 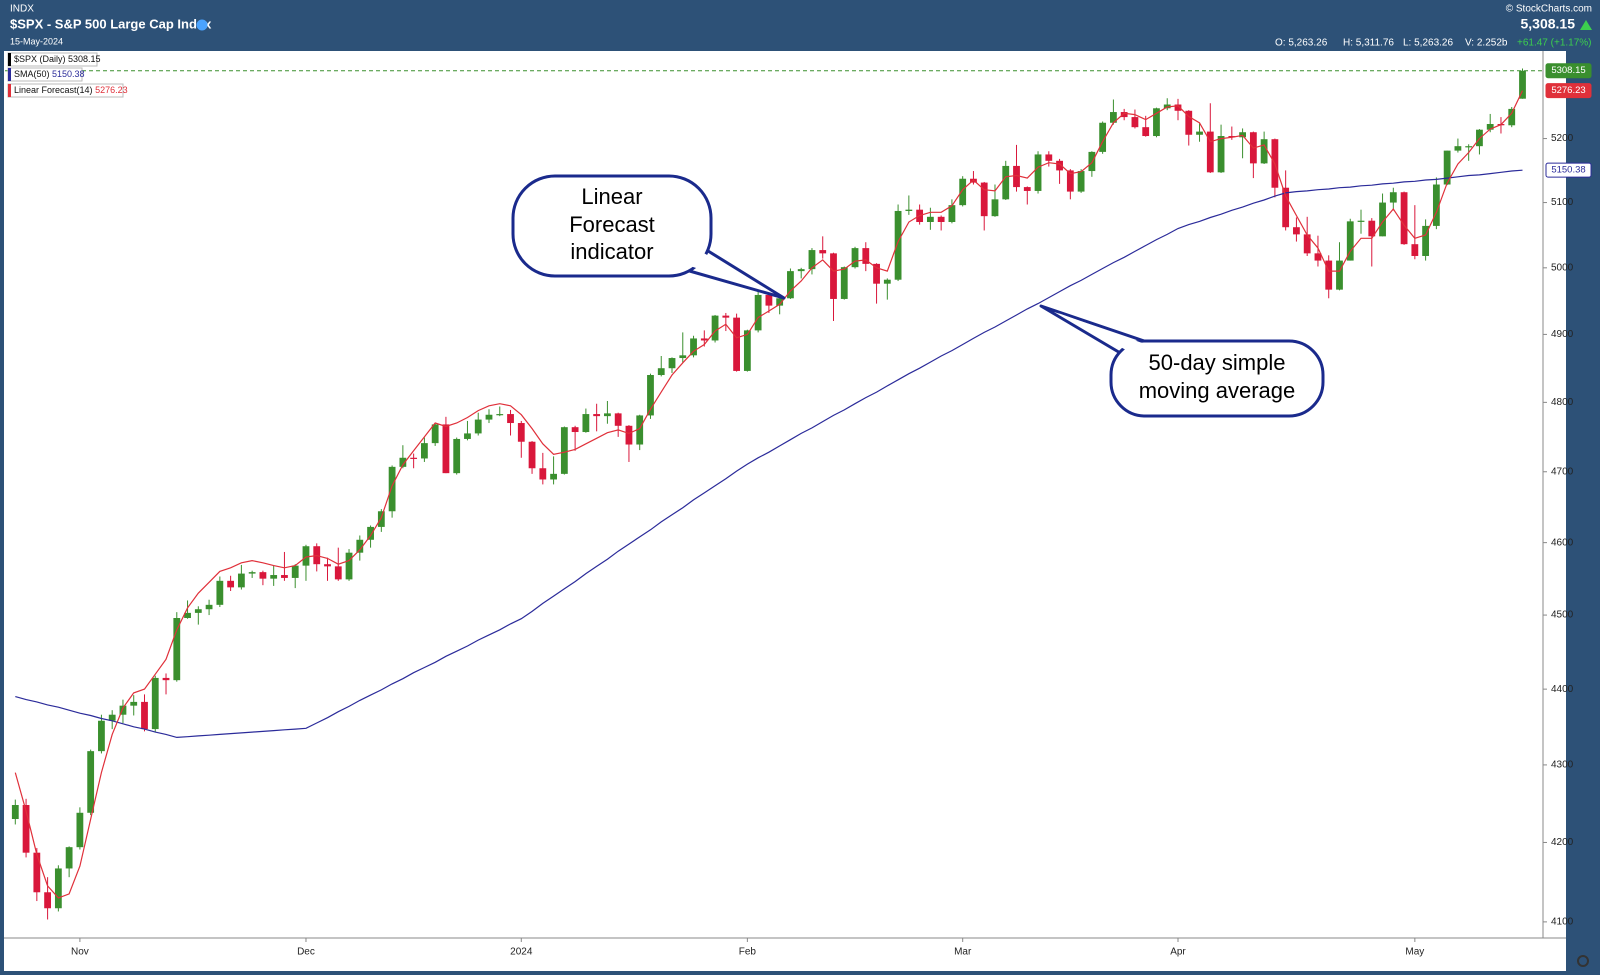 What do you see at coordinates (963, 952) in the screenshot?
I see `x-tick-label: Mar` at bounding box center [963, 952].